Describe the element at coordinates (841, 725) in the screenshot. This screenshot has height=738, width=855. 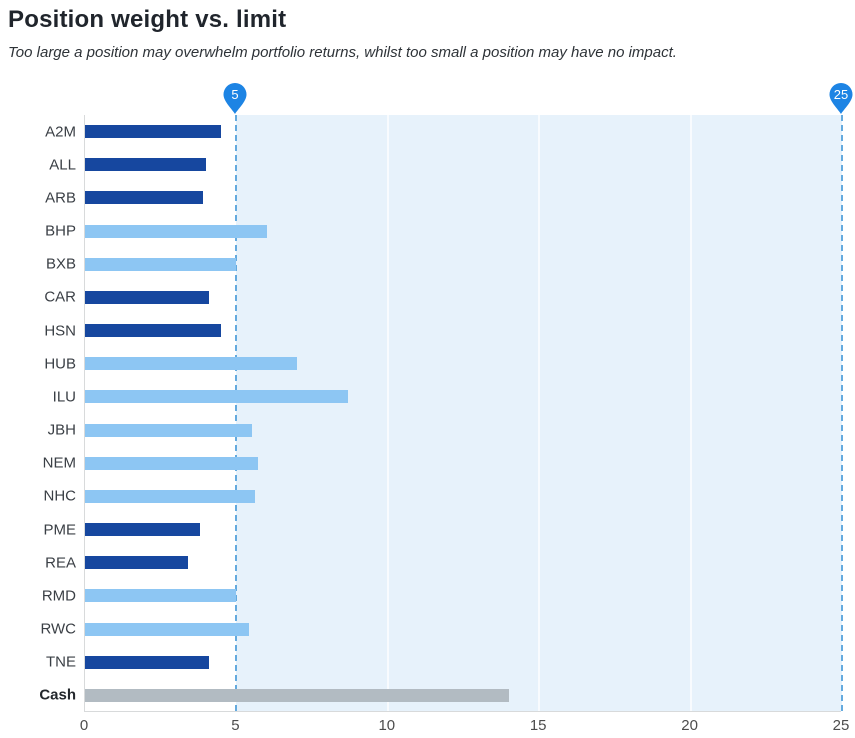
I see `x-tick-label-25: 25` at that location.